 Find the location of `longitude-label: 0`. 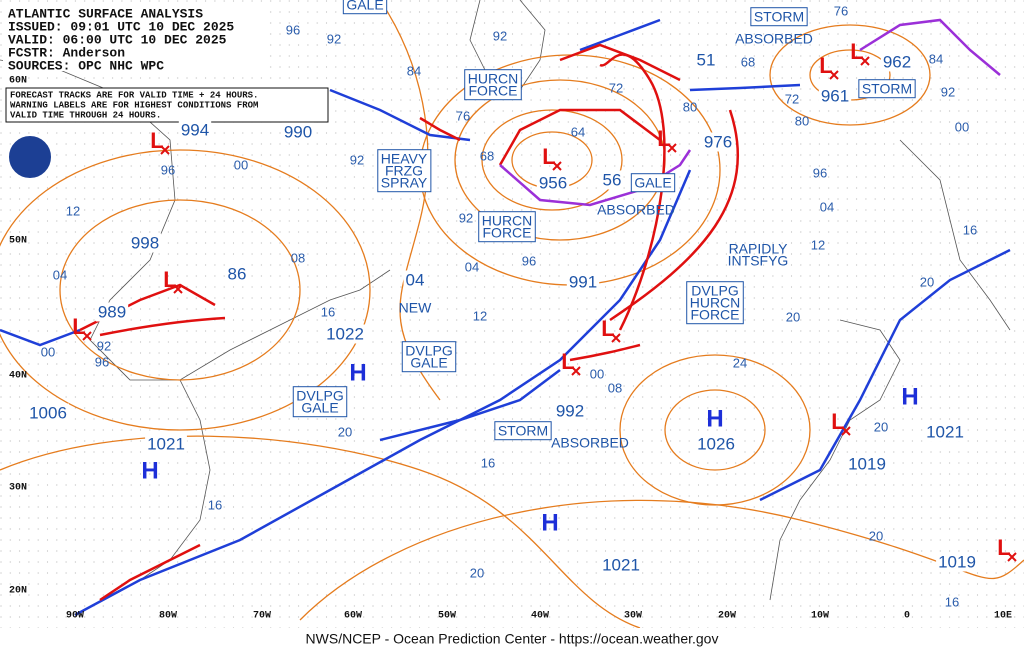

longitude-label: 0 is located at coordinates (907, 616).